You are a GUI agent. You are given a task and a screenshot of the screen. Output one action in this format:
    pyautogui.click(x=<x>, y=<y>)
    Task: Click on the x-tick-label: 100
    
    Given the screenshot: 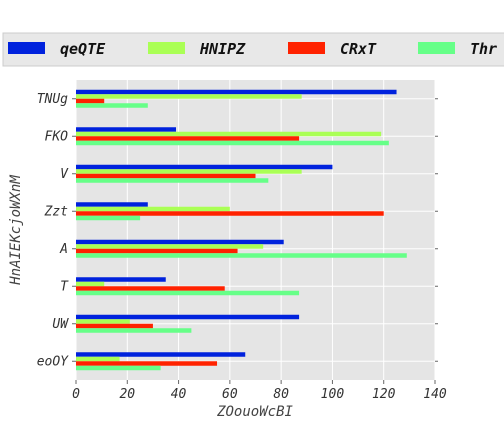 What is the action you would take?
    pyautogui.click(x=333, y=394)
    